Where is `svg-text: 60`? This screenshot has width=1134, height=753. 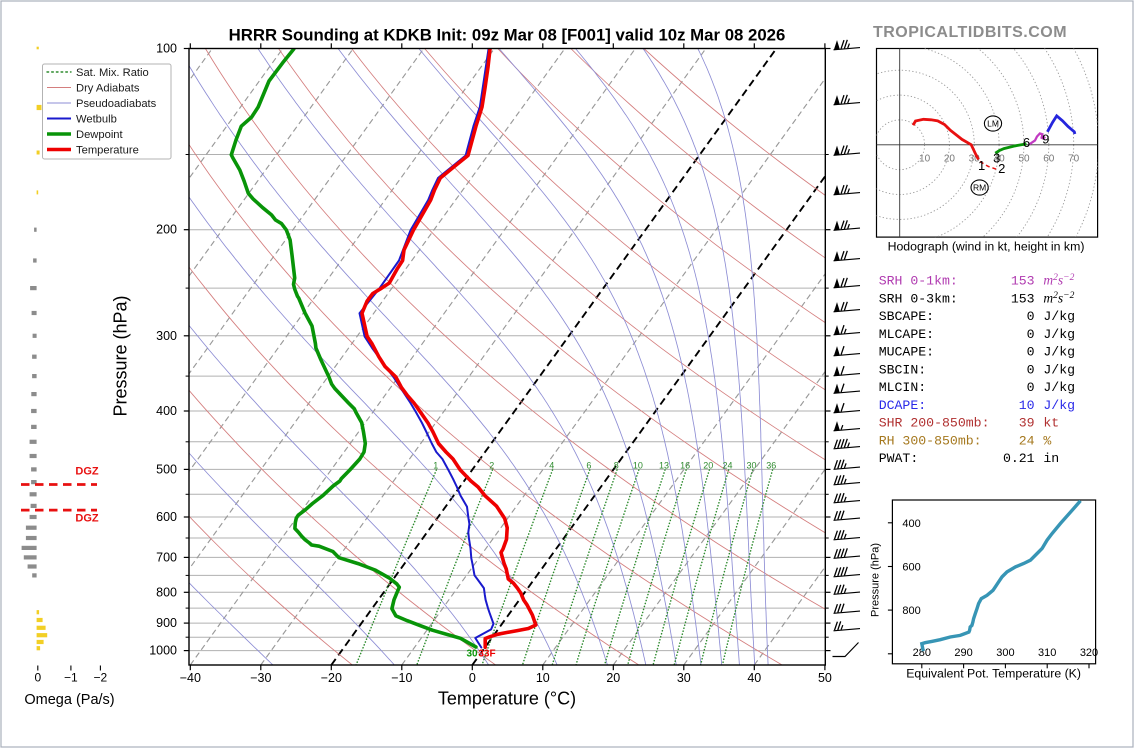 svg-text: 60 is located at coordinates (1049, 159).